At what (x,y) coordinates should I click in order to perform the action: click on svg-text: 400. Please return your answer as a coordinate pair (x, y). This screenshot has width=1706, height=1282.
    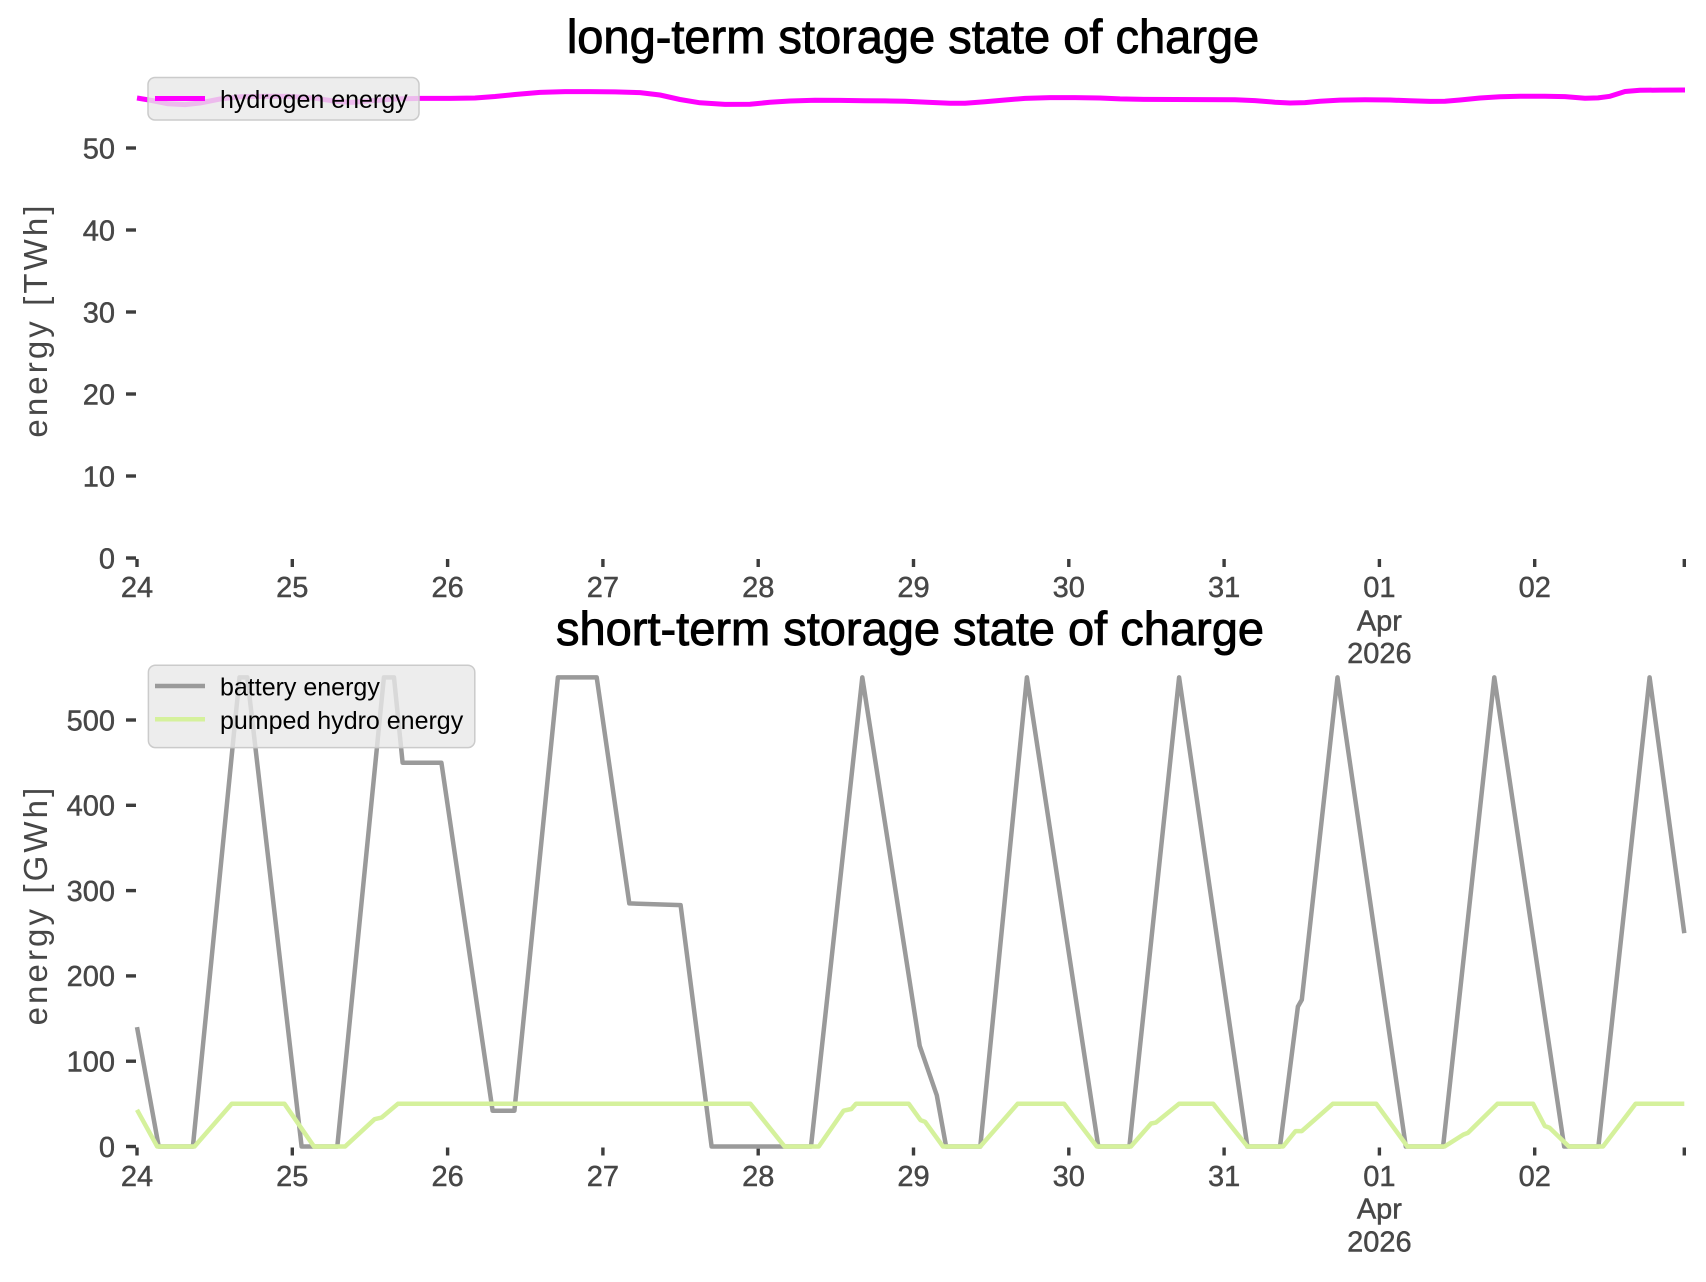
    Looking at the image, I should click on (91, 807).